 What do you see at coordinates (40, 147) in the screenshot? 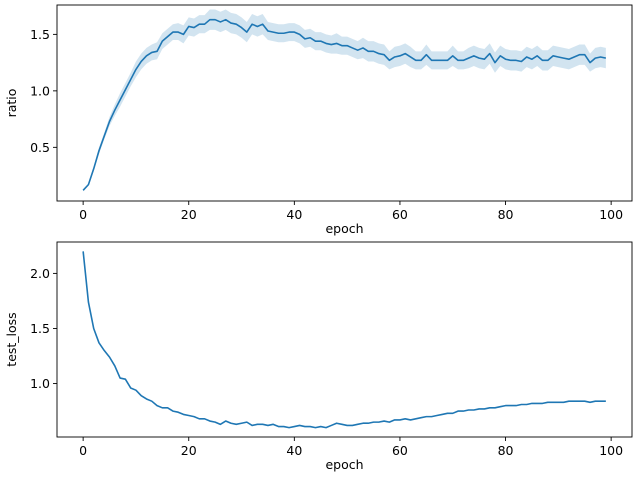
I see `y-tick-label: 0.5` at bounding box center [40, 147].